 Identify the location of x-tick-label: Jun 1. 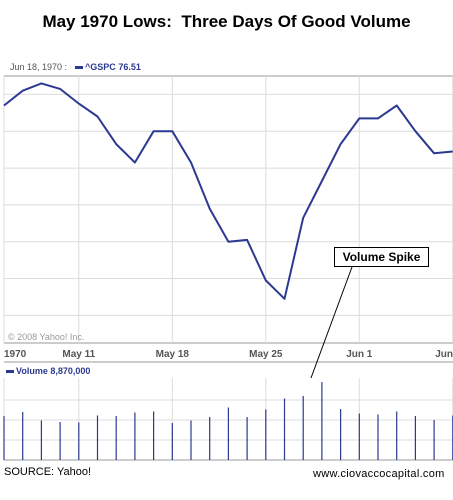
(359, 354).